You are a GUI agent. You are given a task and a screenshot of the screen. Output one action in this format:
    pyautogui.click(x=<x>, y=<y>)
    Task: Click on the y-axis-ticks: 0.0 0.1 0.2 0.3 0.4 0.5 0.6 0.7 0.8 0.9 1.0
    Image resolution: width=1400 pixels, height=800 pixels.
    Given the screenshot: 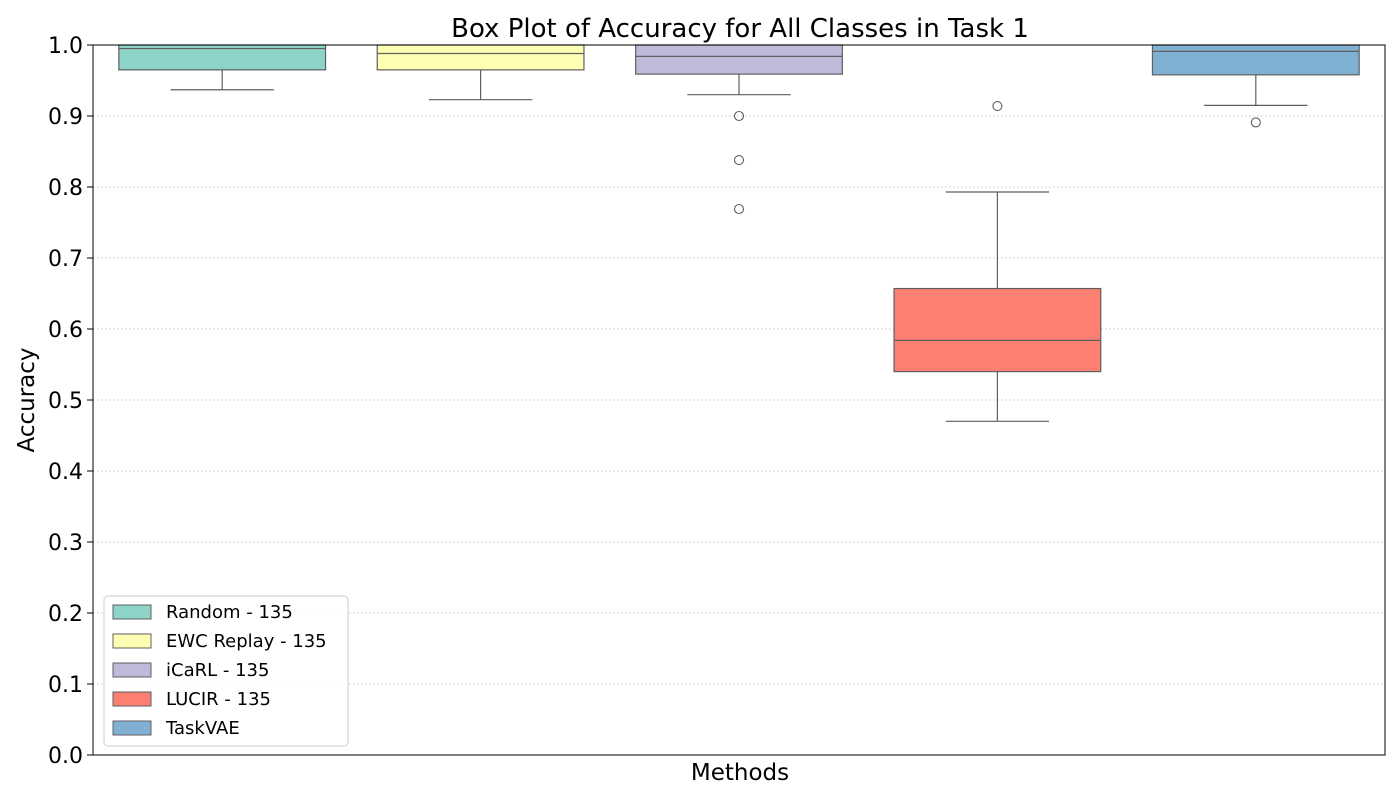 What is the action you would take?
    pyautogui.click(x=70, y=401)
    